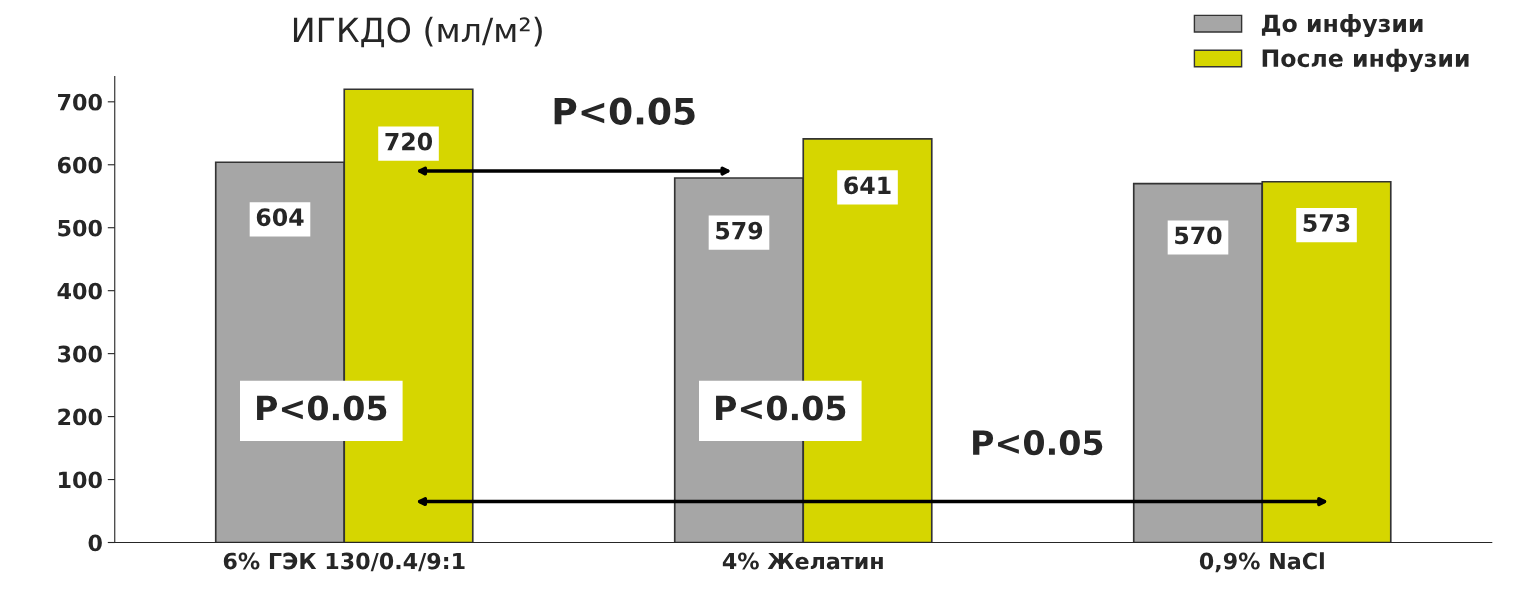  What do you see at coordinates (867, 185) in the screenshot?
I see `data-label: 641` at bounding box center [867, 185].